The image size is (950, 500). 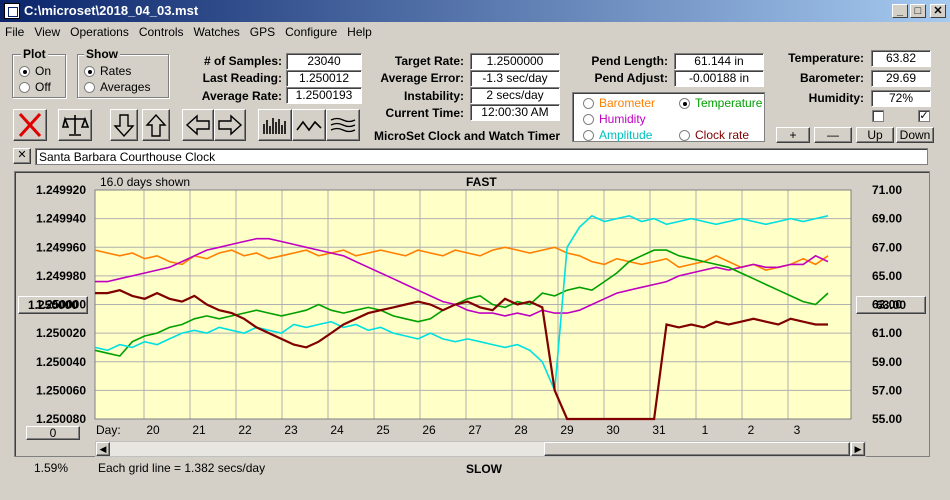 What do you see at coordinates (475, 430) in the screenshot?
I see `x-tick: 27` at bounding box center [475, 430].